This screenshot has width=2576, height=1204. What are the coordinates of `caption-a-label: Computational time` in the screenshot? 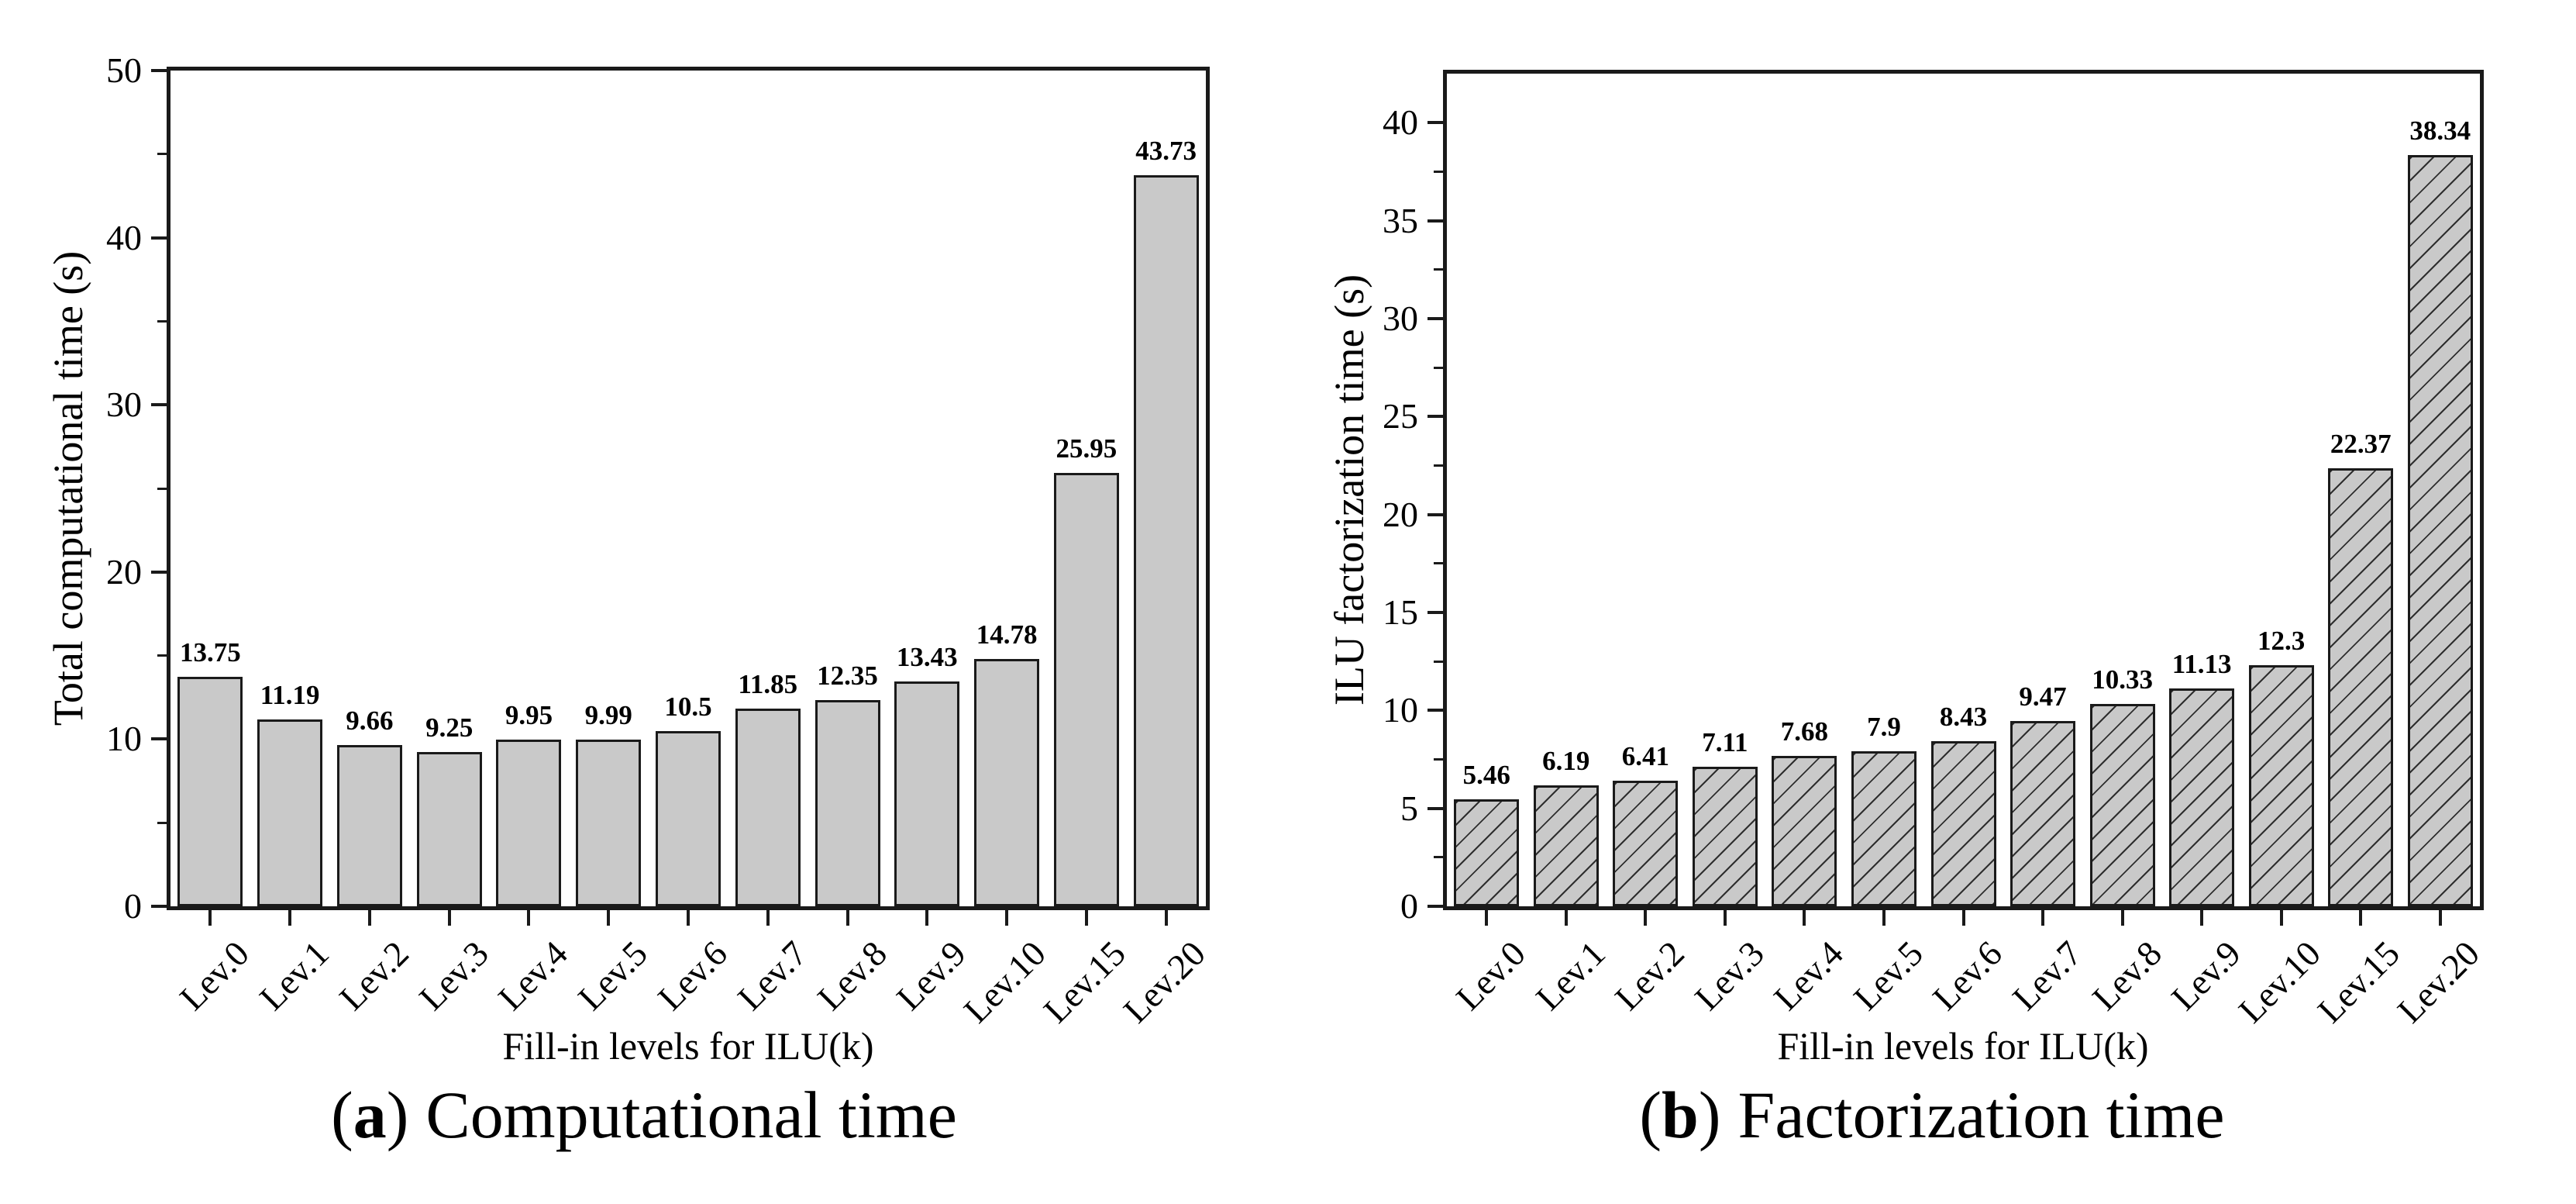 It's located at (691, 1115).